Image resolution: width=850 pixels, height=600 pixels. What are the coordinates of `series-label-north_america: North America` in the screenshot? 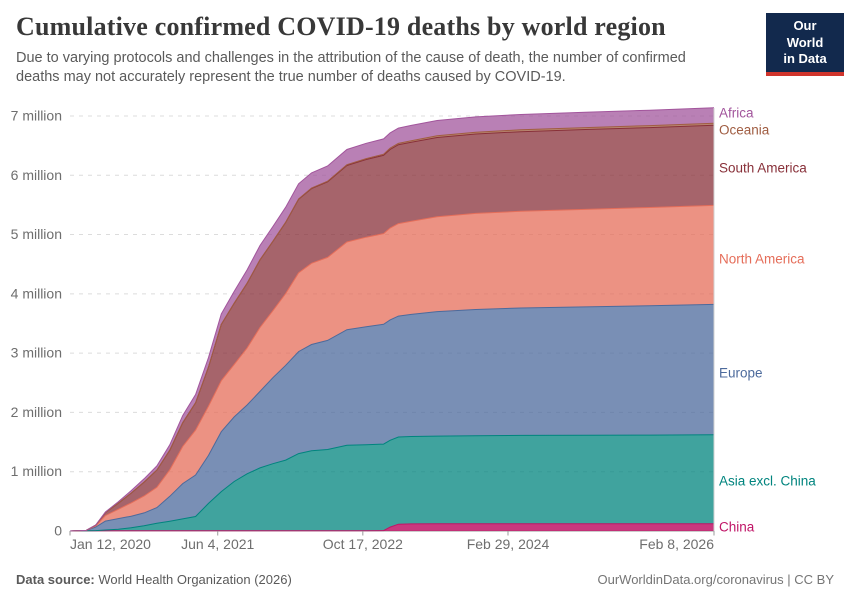 It's located at (762, 259).